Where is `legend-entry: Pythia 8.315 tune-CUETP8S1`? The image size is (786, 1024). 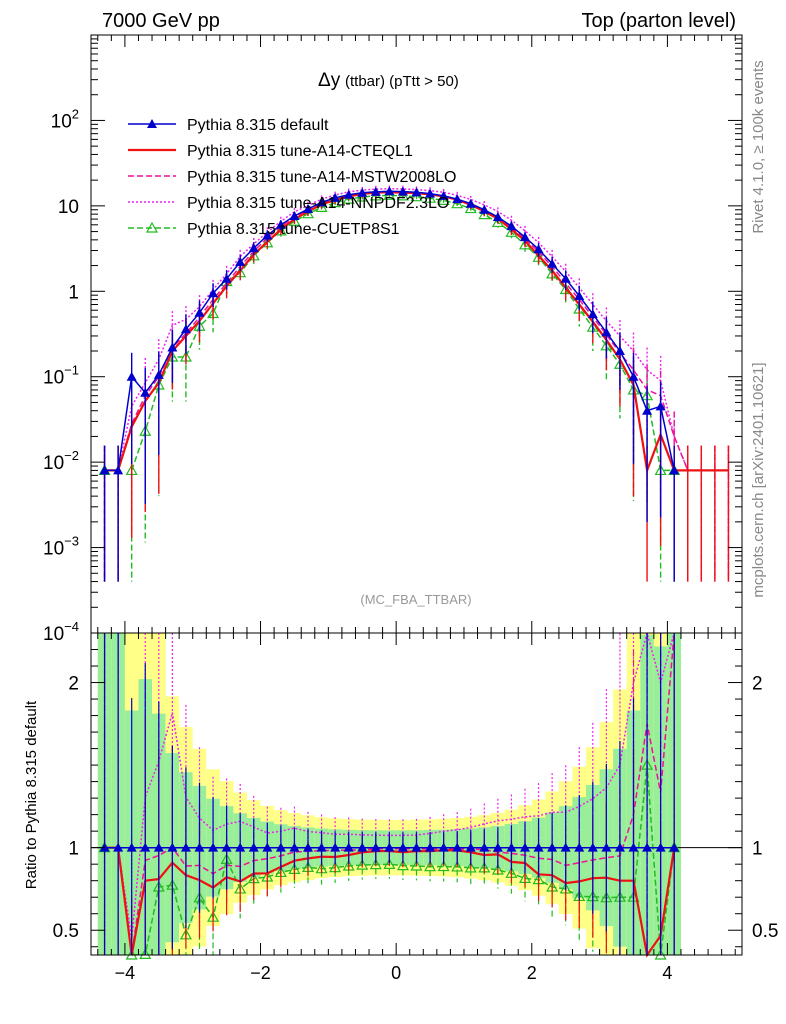
legend-entry: Pythia 8.315 tune-CUETP8S1 is located at coordinates (293, 229).